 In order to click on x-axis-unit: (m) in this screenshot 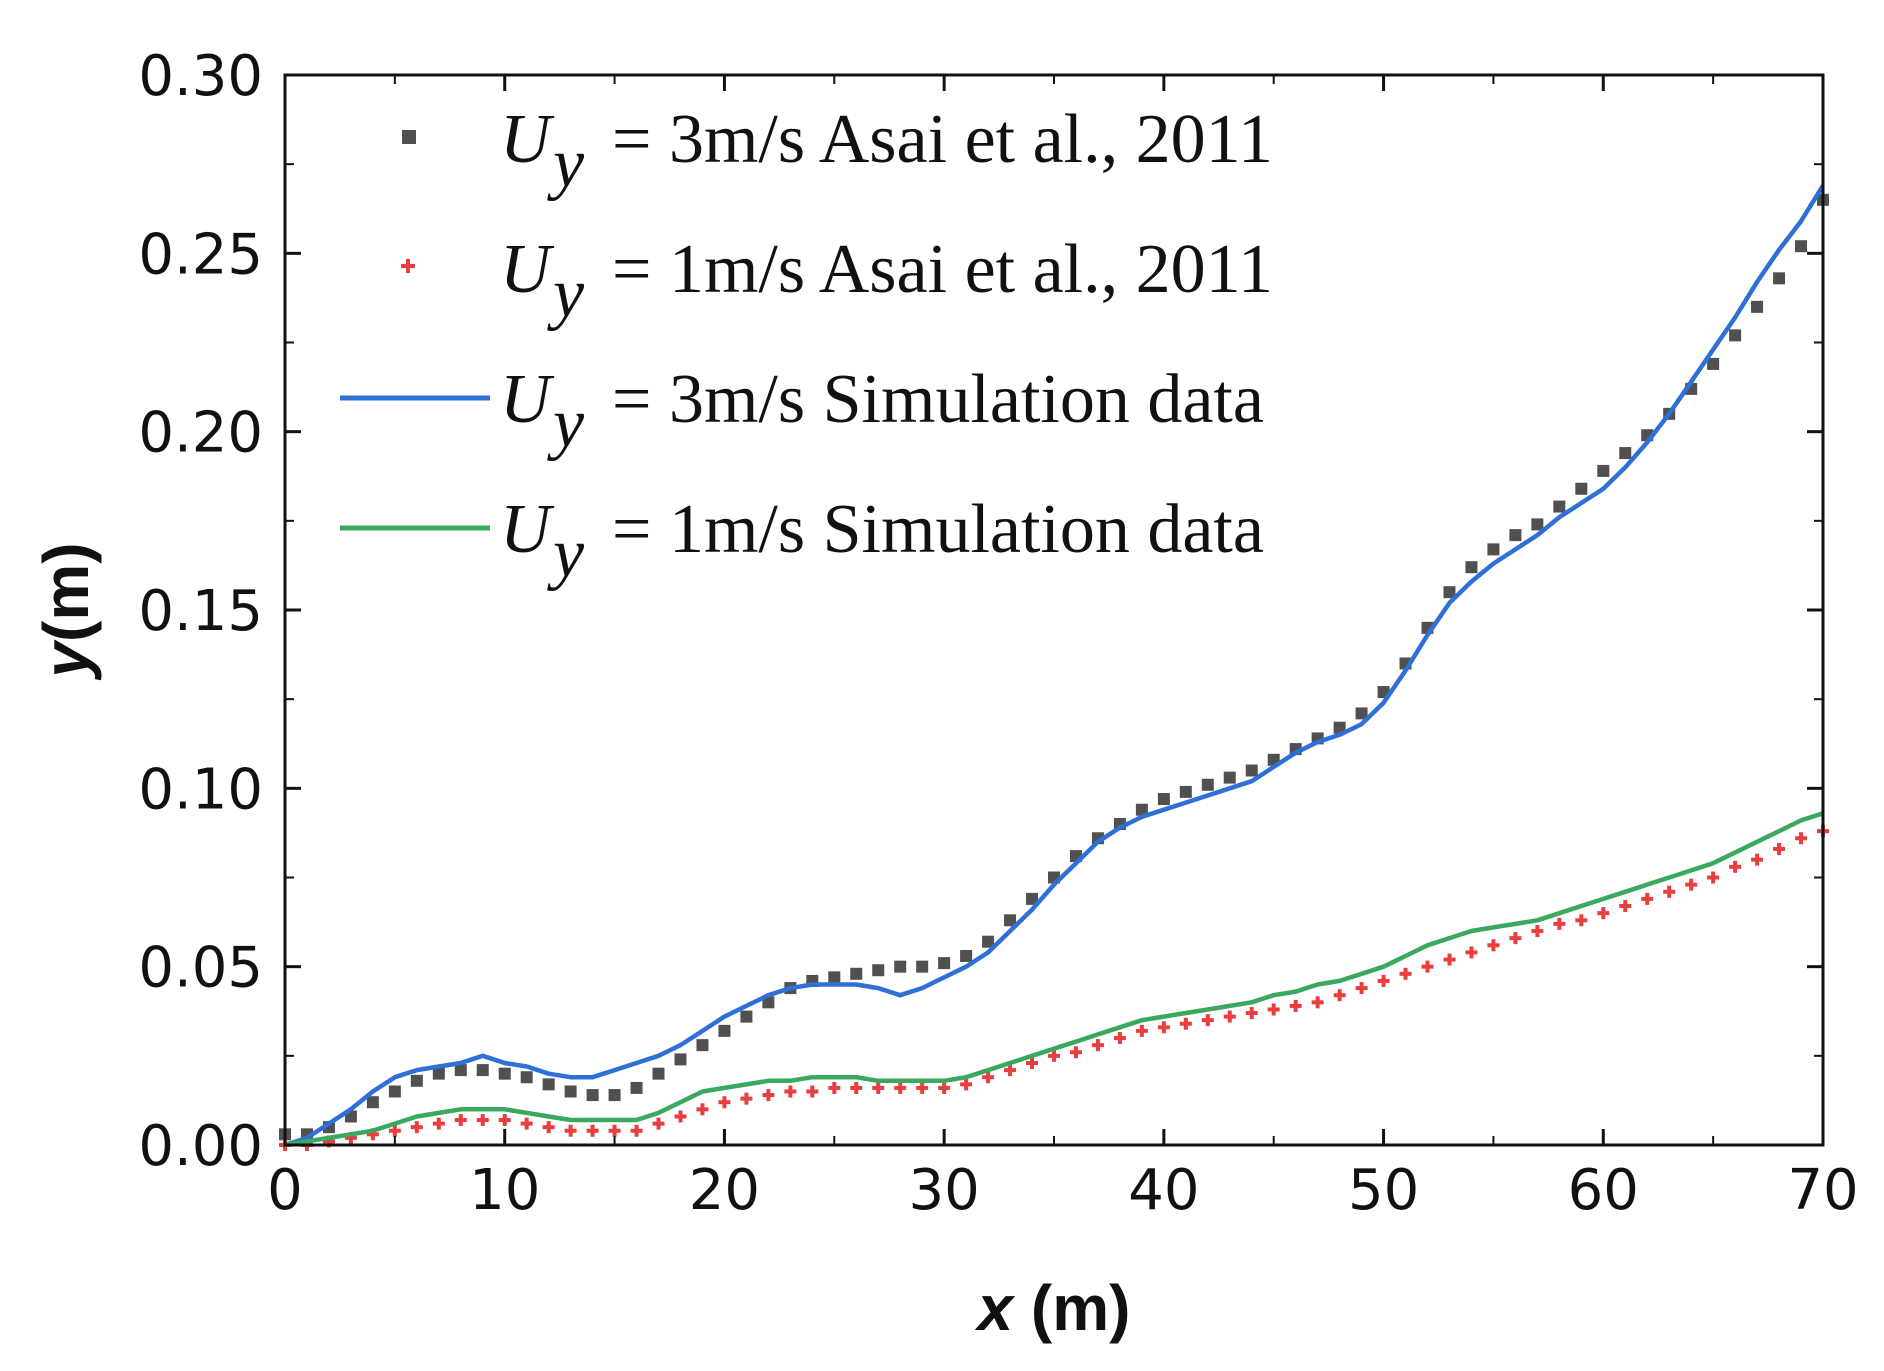, I will do `click(1071, 1308)`.